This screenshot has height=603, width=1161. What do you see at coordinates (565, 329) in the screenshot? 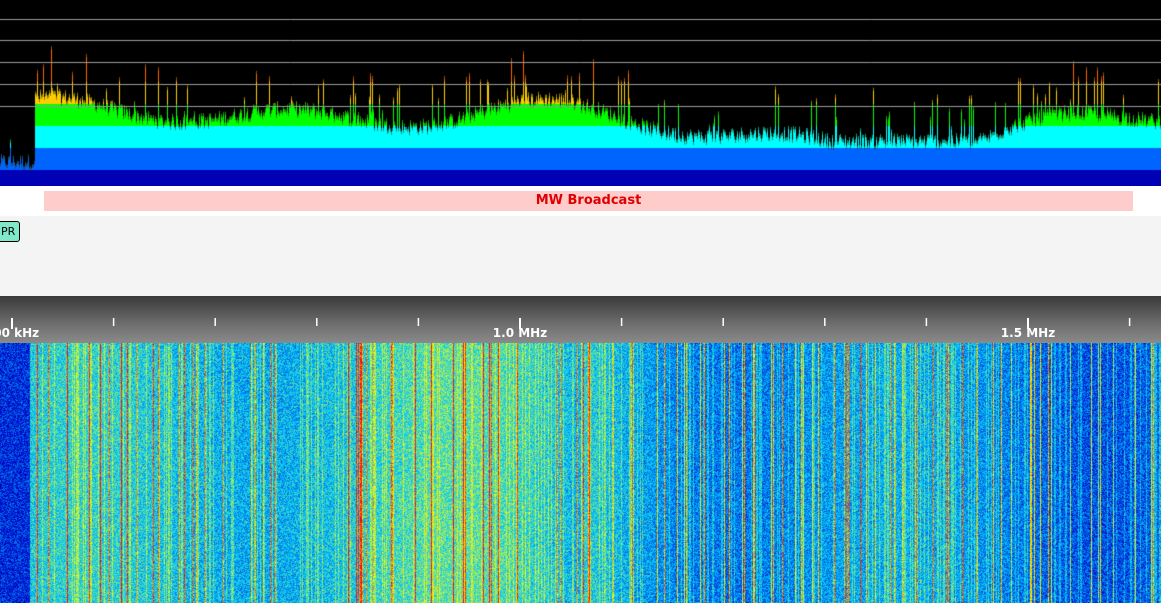
I see `frequency-scale-svg: 500 kHz 1.0 MHz 1.5 MHz` at bounding box center [565, 329].